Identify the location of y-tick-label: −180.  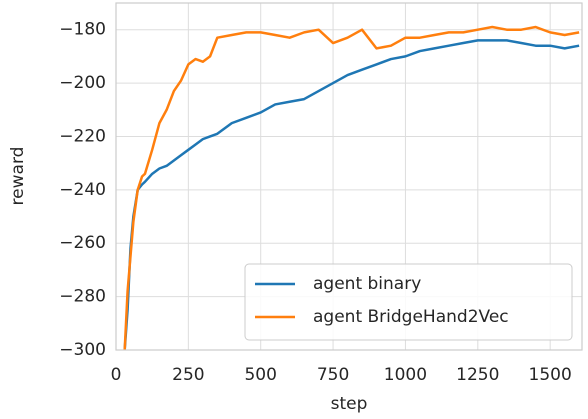
(82, 30).